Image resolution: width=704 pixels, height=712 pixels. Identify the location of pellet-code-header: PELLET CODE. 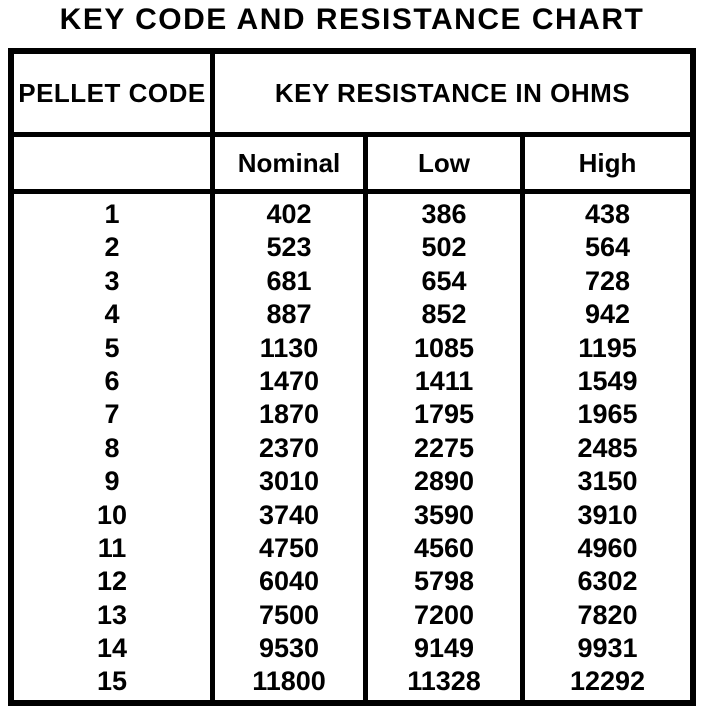
(112, 93).